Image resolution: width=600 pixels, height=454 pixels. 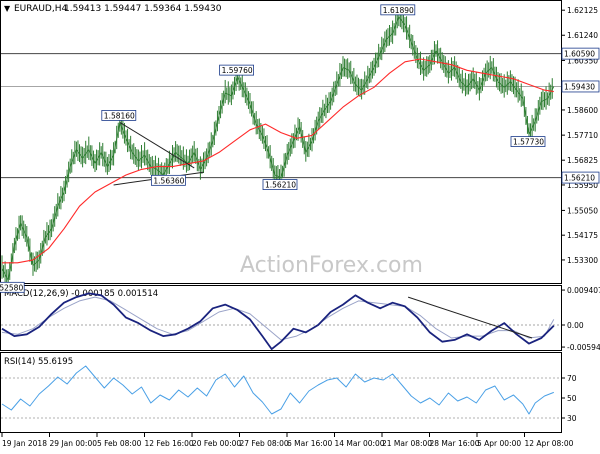 What do you see at coordinates (7, 8) in the screenshot?
I see `title-arrow-icon: ▼` at bounding box center [7, 8].